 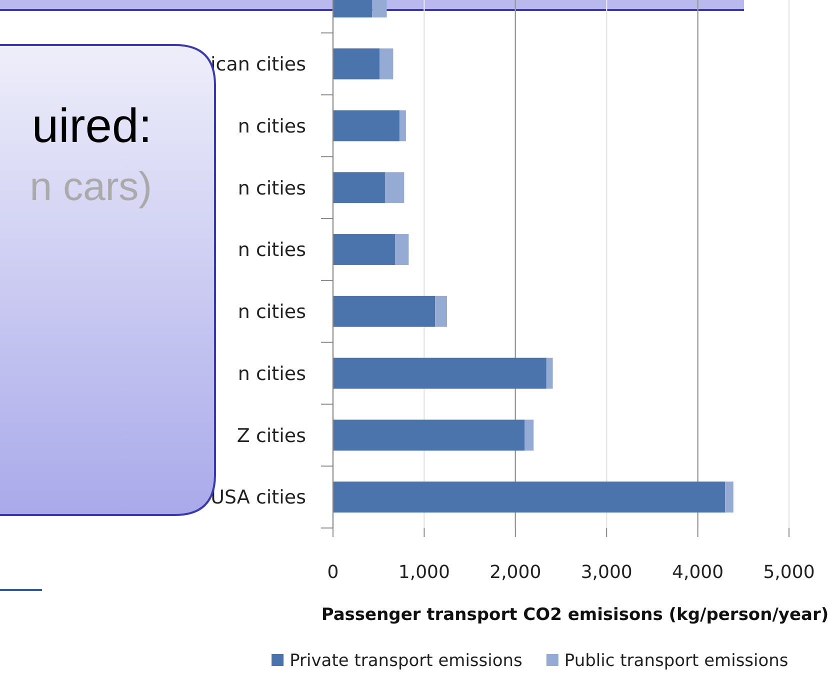 I want to click on x-tick-label: 0, so click(x=333, y=572).